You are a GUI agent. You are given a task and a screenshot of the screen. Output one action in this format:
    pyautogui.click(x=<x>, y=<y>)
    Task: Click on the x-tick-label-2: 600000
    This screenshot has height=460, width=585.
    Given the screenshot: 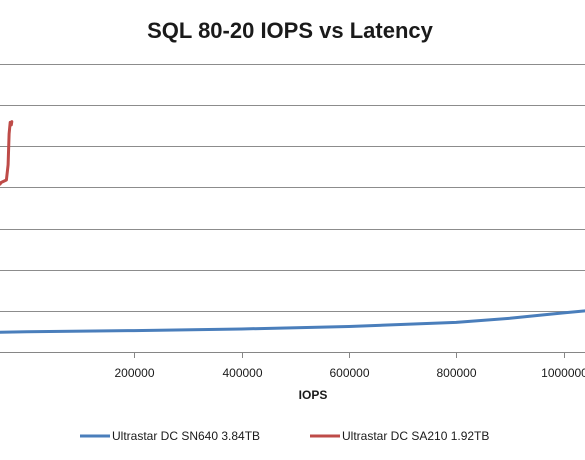 What is the action you would take?
    pyautogui.click(x=349, y=373)
    